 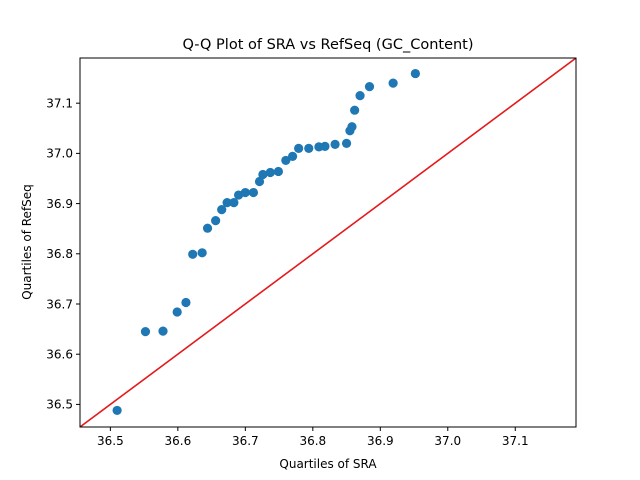 What do you see at coordinates (59, 154) in the screenshot?
I see `y-tick-label: 37.0` at bounding box center [59, 154].